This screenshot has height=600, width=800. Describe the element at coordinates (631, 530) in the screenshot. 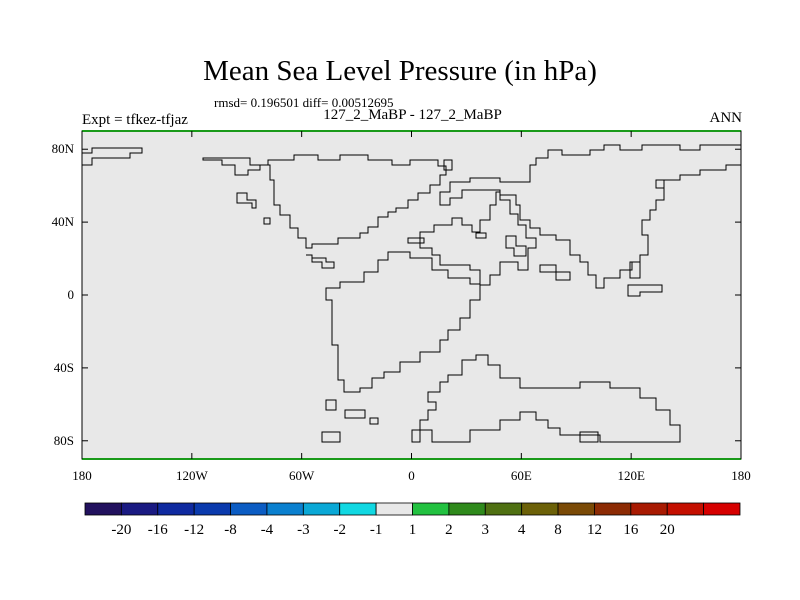

I see `colorbar-label: 16` at that location.